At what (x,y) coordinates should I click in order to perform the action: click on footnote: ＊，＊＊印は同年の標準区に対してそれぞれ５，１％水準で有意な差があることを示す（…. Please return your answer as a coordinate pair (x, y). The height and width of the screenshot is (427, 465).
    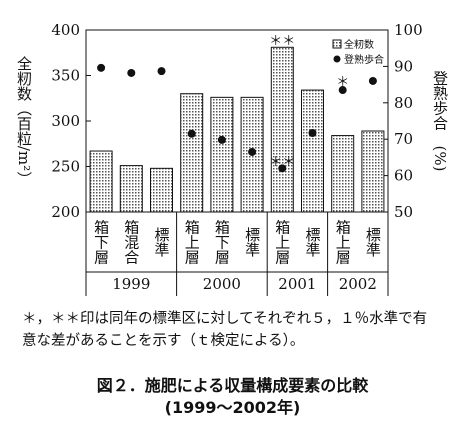
    Looking at the image, I should click on (225, 330).